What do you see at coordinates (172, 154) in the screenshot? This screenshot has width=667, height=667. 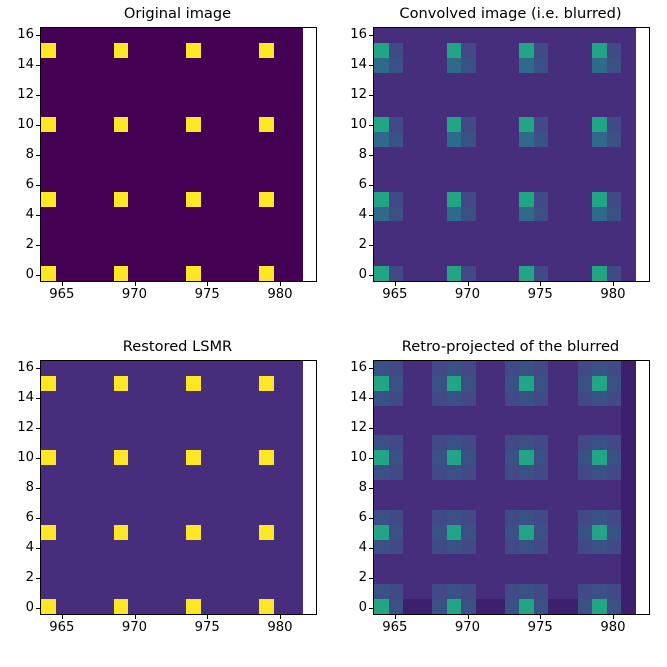 I see `heatmap-original-image` at bounding box center [172, 154].